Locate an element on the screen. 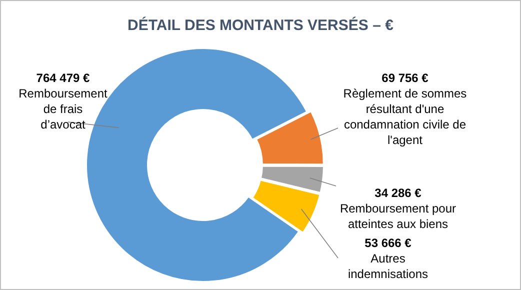 The width and height of the screenshot is (521, 290). chart-title: DÉTAIL DES MONTANTS VERSÉS – € is located at coordinates (261, 25).